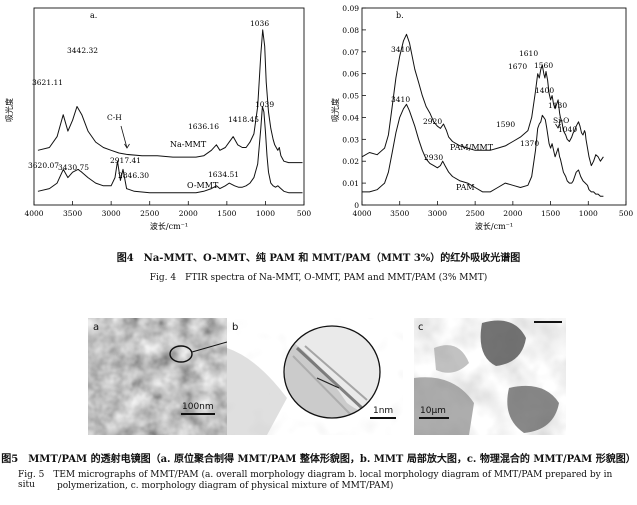  Describe the element at coordinates (434, 418) in the screenshot. I see `scale-bar-c` at that location.